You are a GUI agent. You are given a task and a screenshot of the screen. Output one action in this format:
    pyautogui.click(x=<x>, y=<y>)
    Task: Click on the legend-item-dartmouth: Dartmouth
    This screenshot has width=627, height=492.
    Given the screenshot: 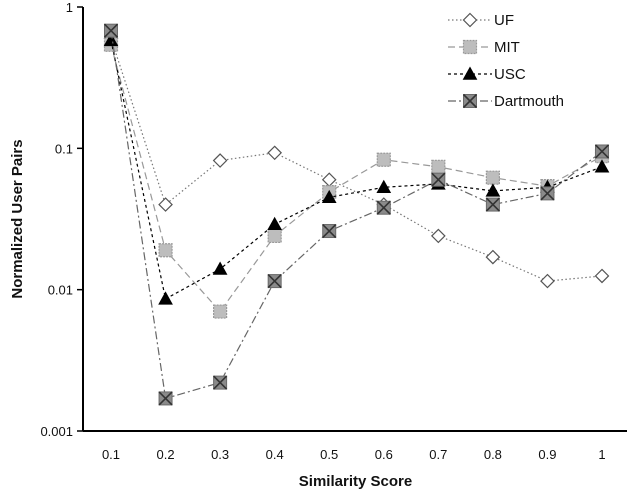 What is the action you would take?
    pyautogui.click(x=506, y=101)
    